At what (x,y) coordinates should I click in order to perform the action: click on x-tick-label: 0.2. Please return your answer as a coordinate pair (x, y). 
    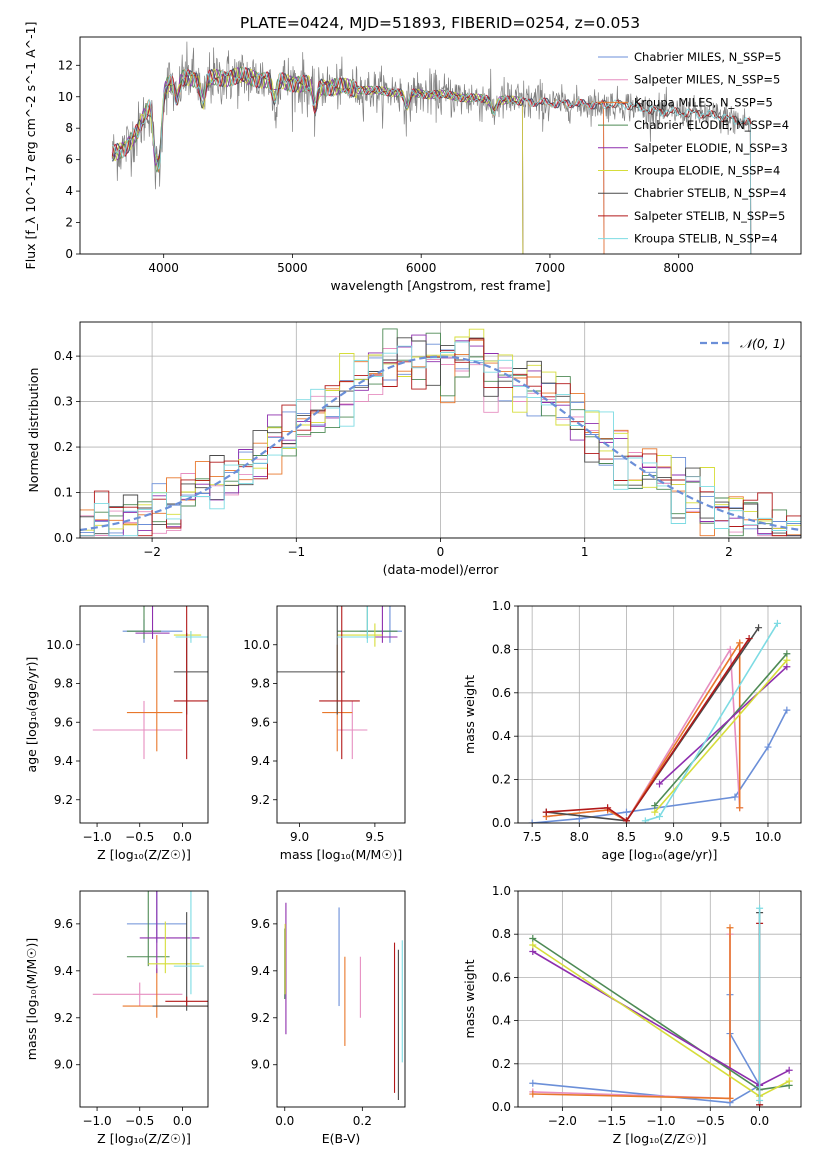
    Looking at the image, I should click on (362, 1121).